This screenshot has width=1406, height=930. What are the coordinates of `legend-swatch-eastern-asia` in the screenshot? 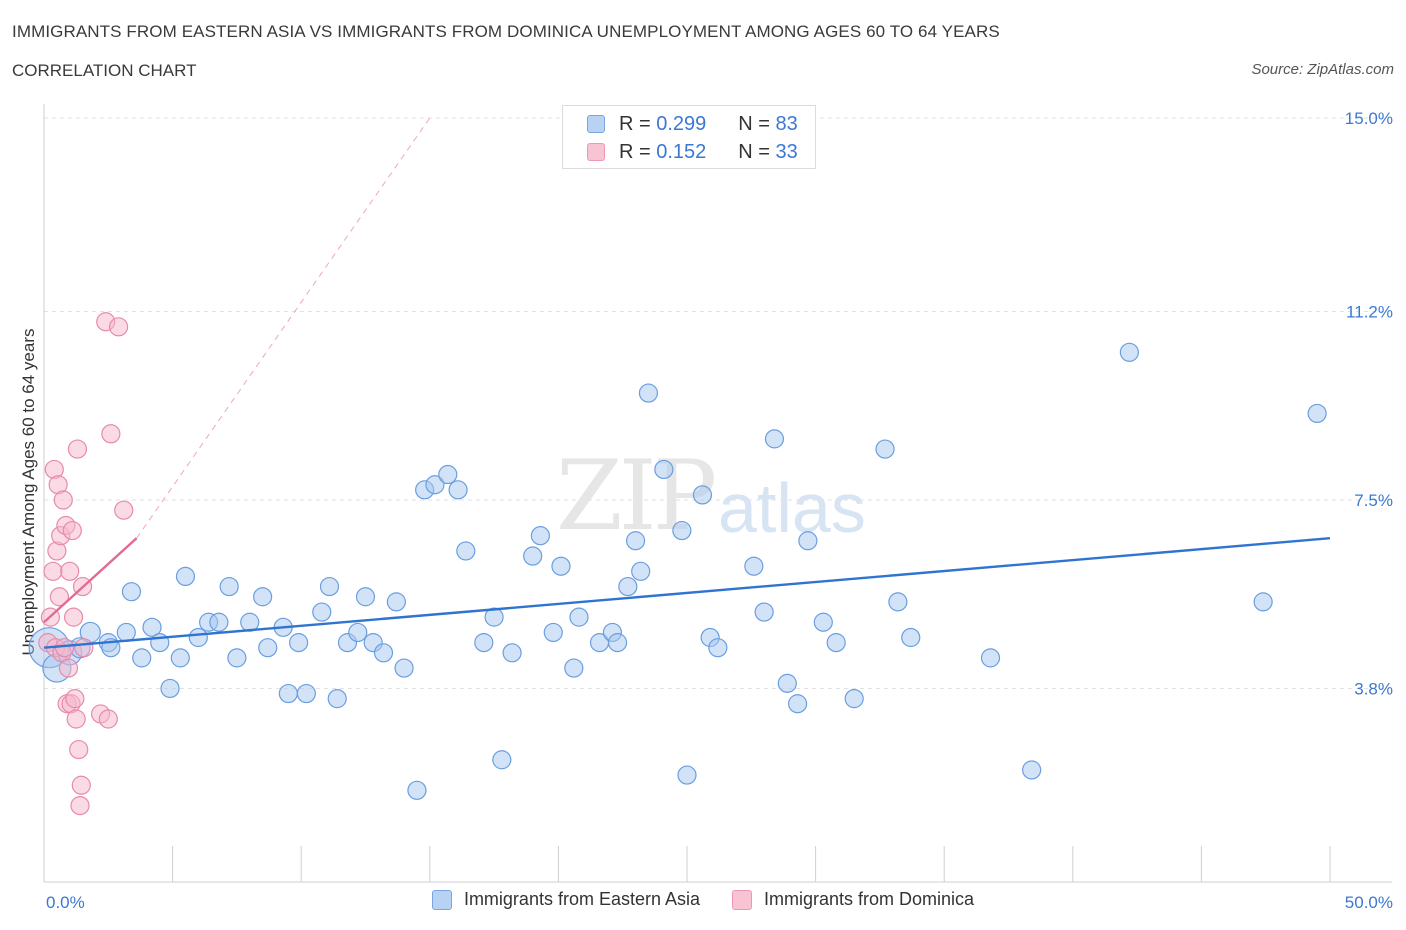 It's located at (596, 124).